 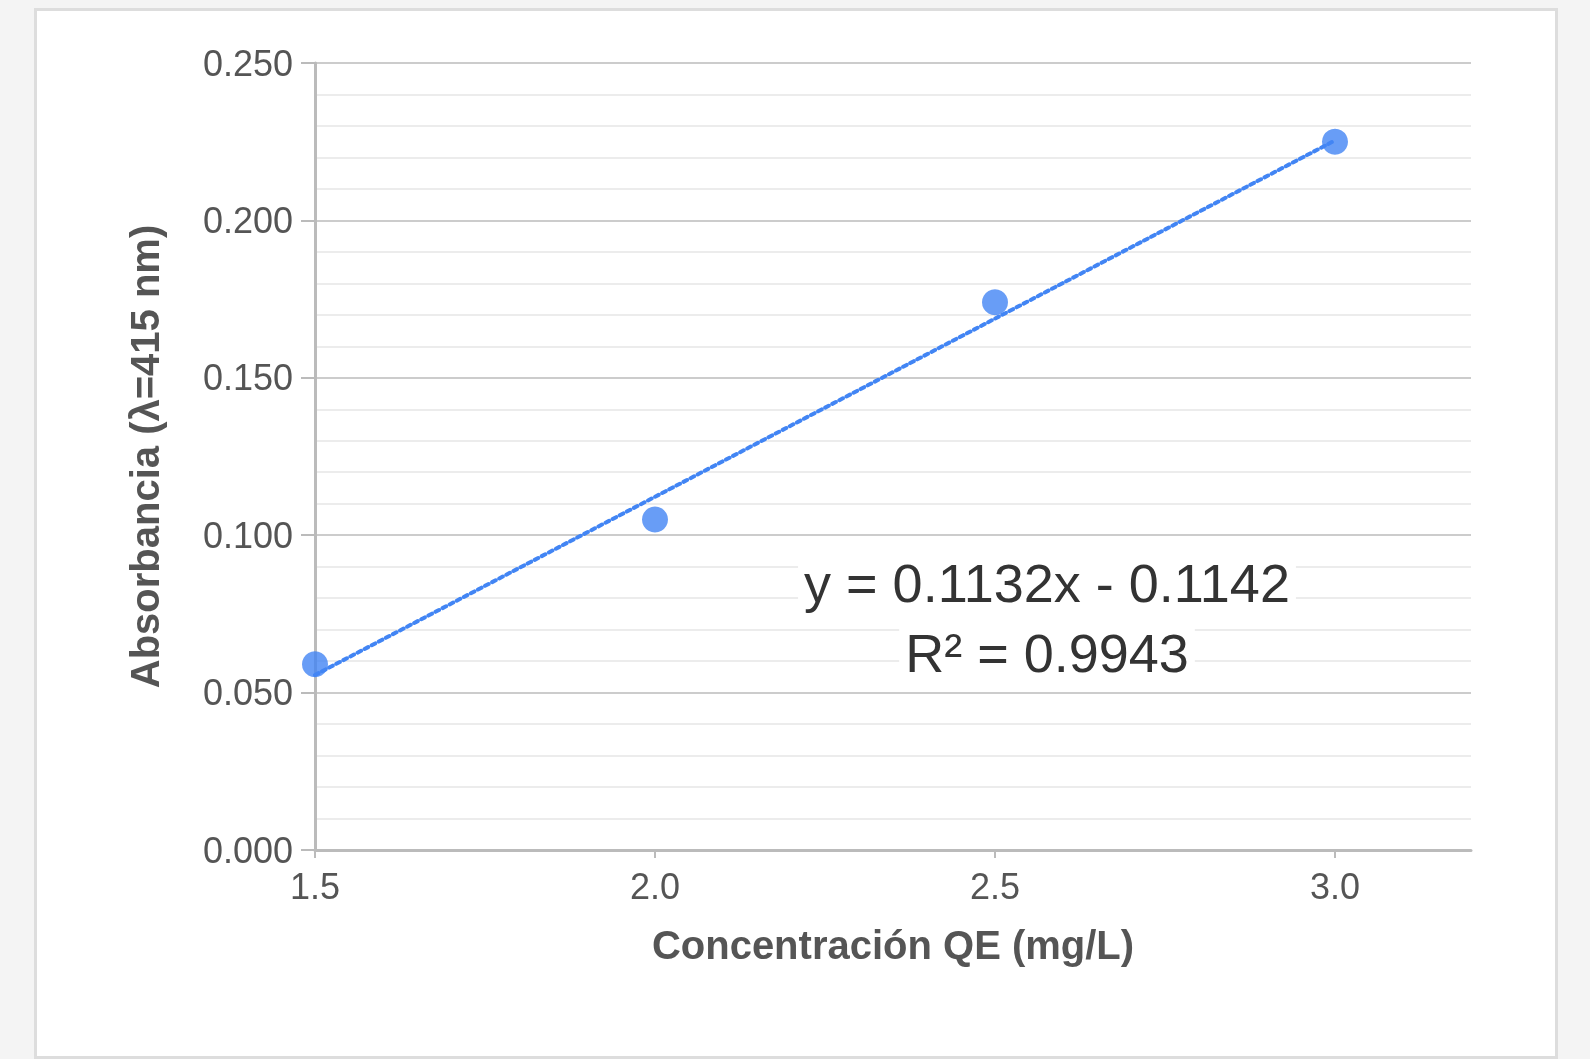 What do you see at coordinates (247, 693) in the screenshot?
I see `y-tick-label: 0.050` at bounding box center [247, 693].